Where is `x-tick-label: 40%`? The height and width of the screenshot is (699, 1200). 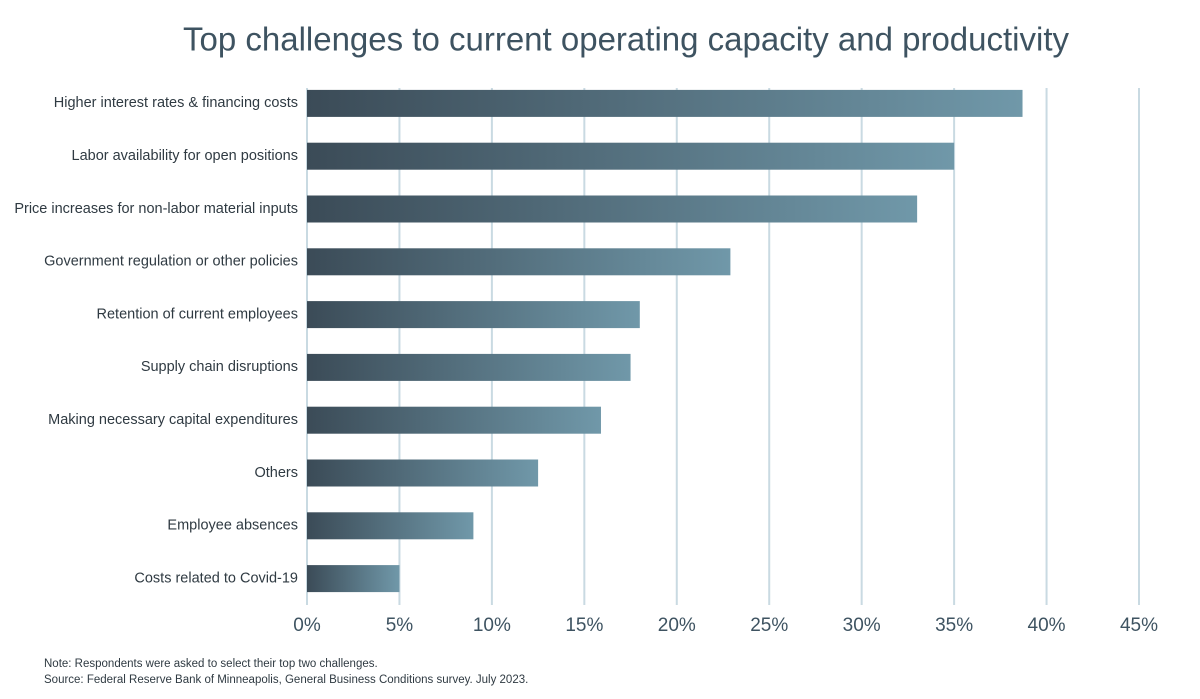 x-tick-label: 40% is located at coordinates (1047, 625).